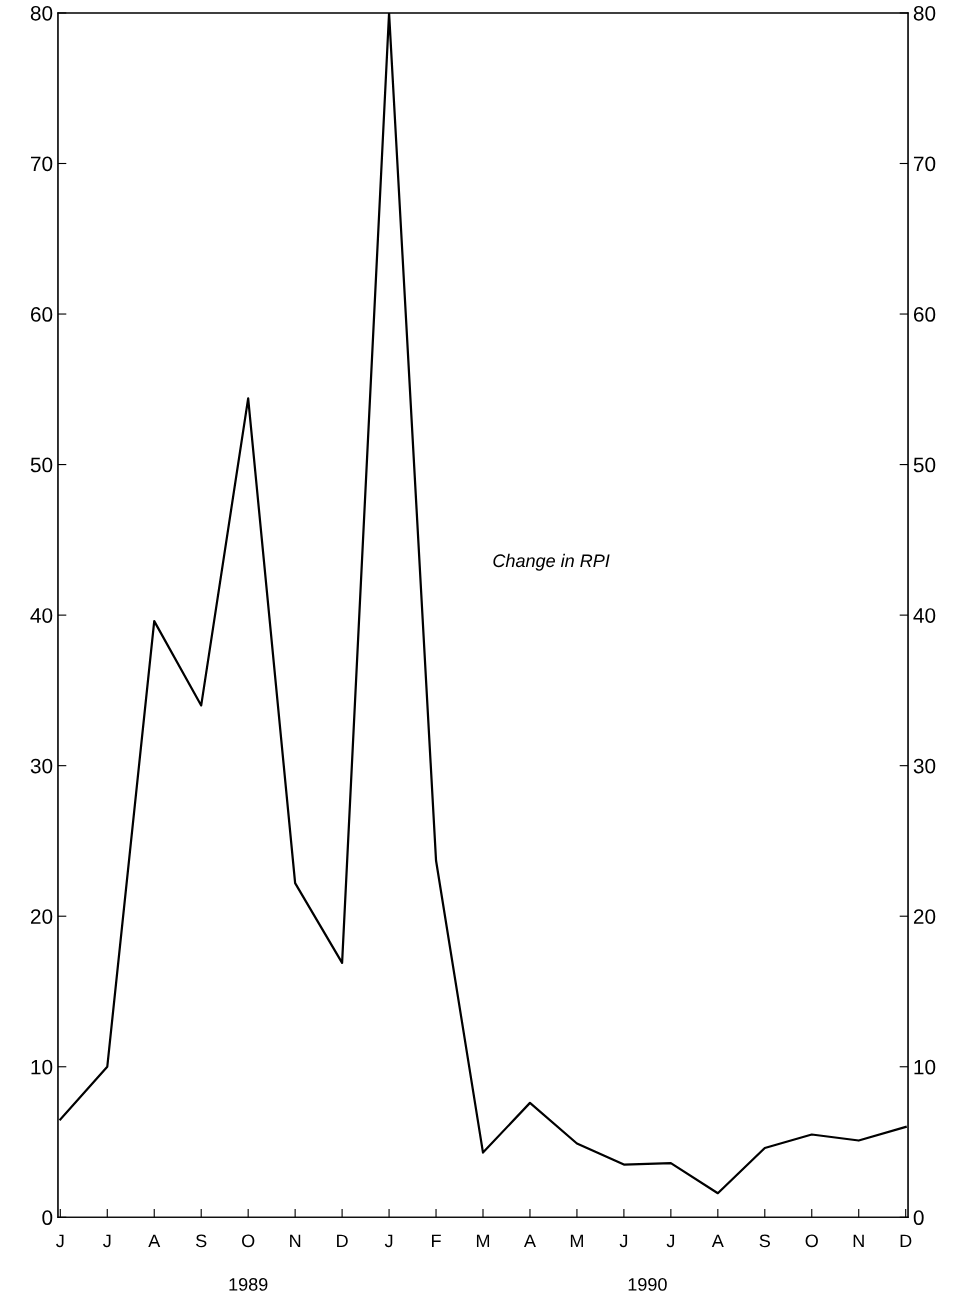 Image resolution: width=966 pixels, height=1295 pixels. What do you see at coordinates (47, 1218) in the screenshot?
I see `y-tick-label: 0` at bounding box center [47, 1218].